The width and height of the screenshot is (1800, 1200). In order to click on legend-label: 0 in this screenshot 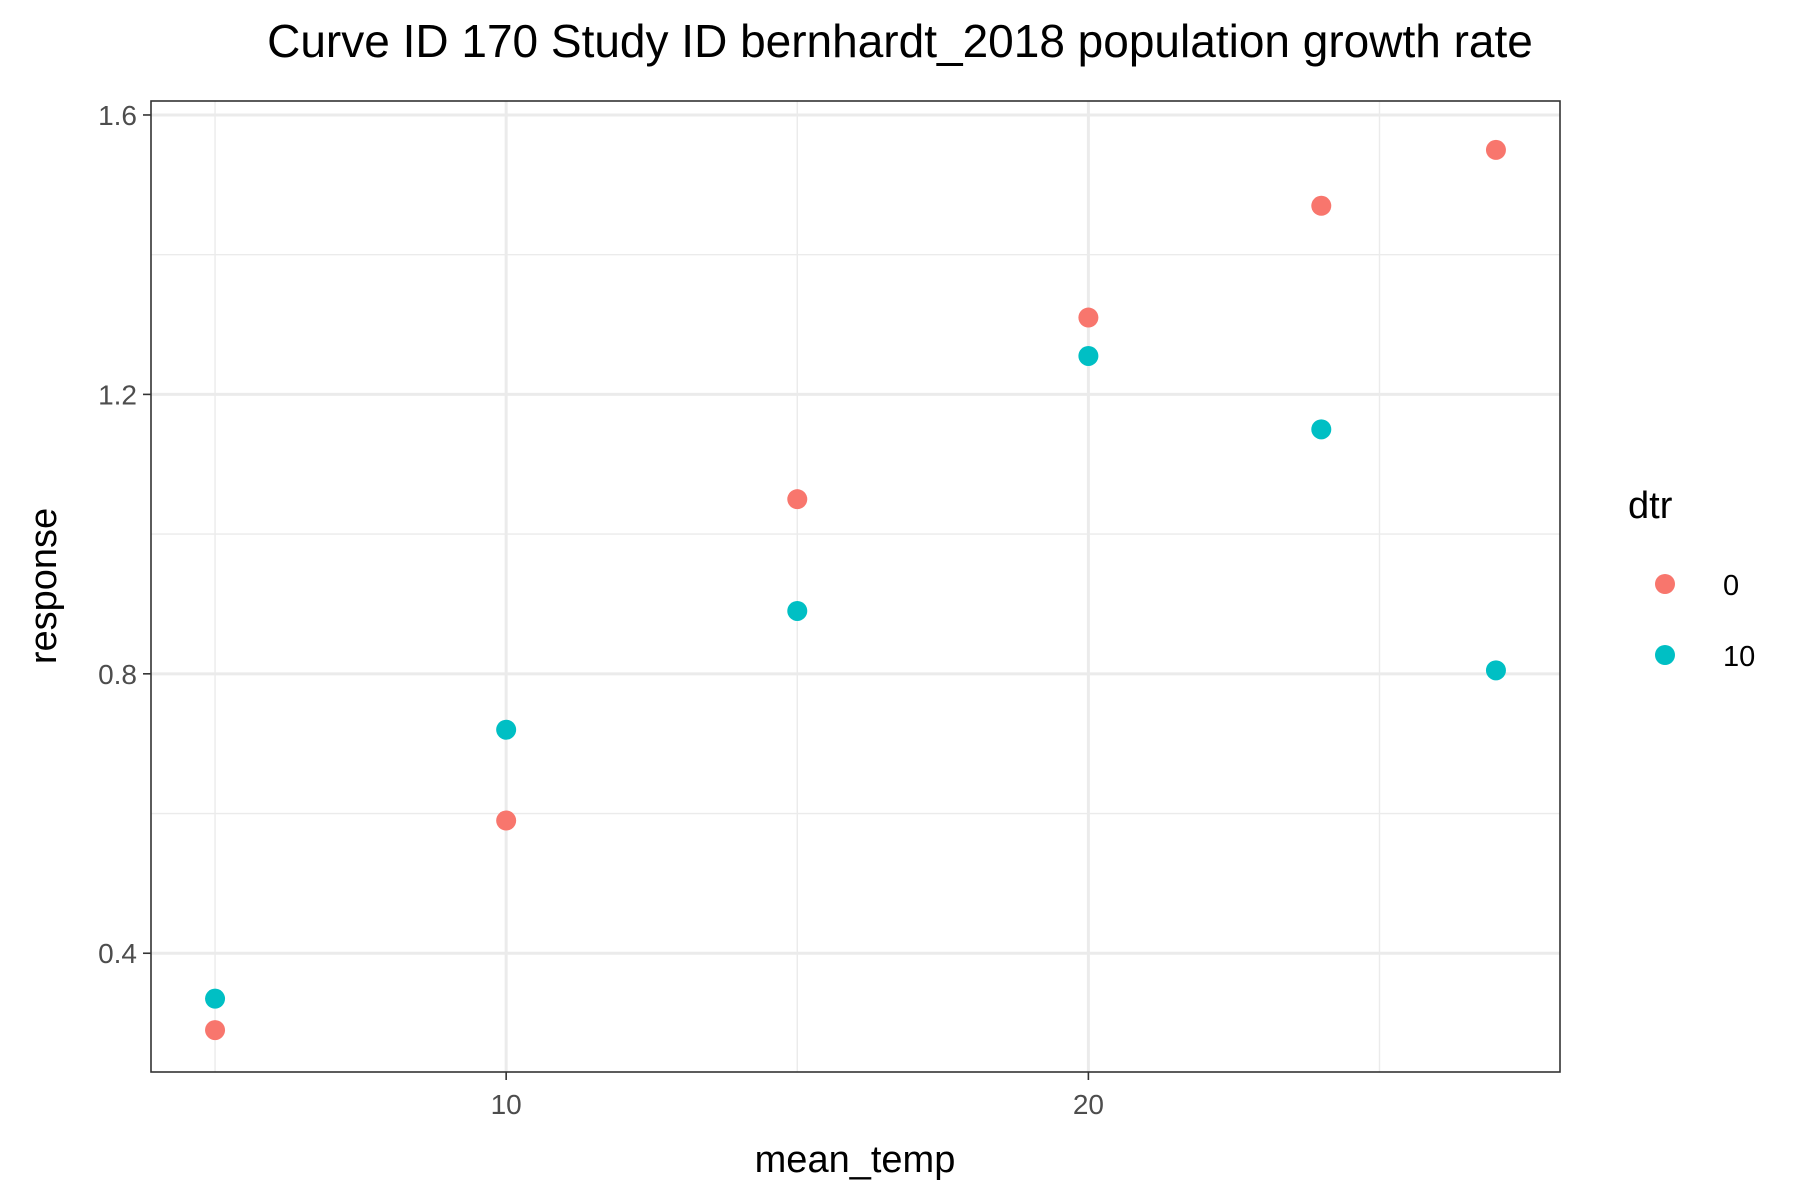, I will do `click(1731, 586)`.